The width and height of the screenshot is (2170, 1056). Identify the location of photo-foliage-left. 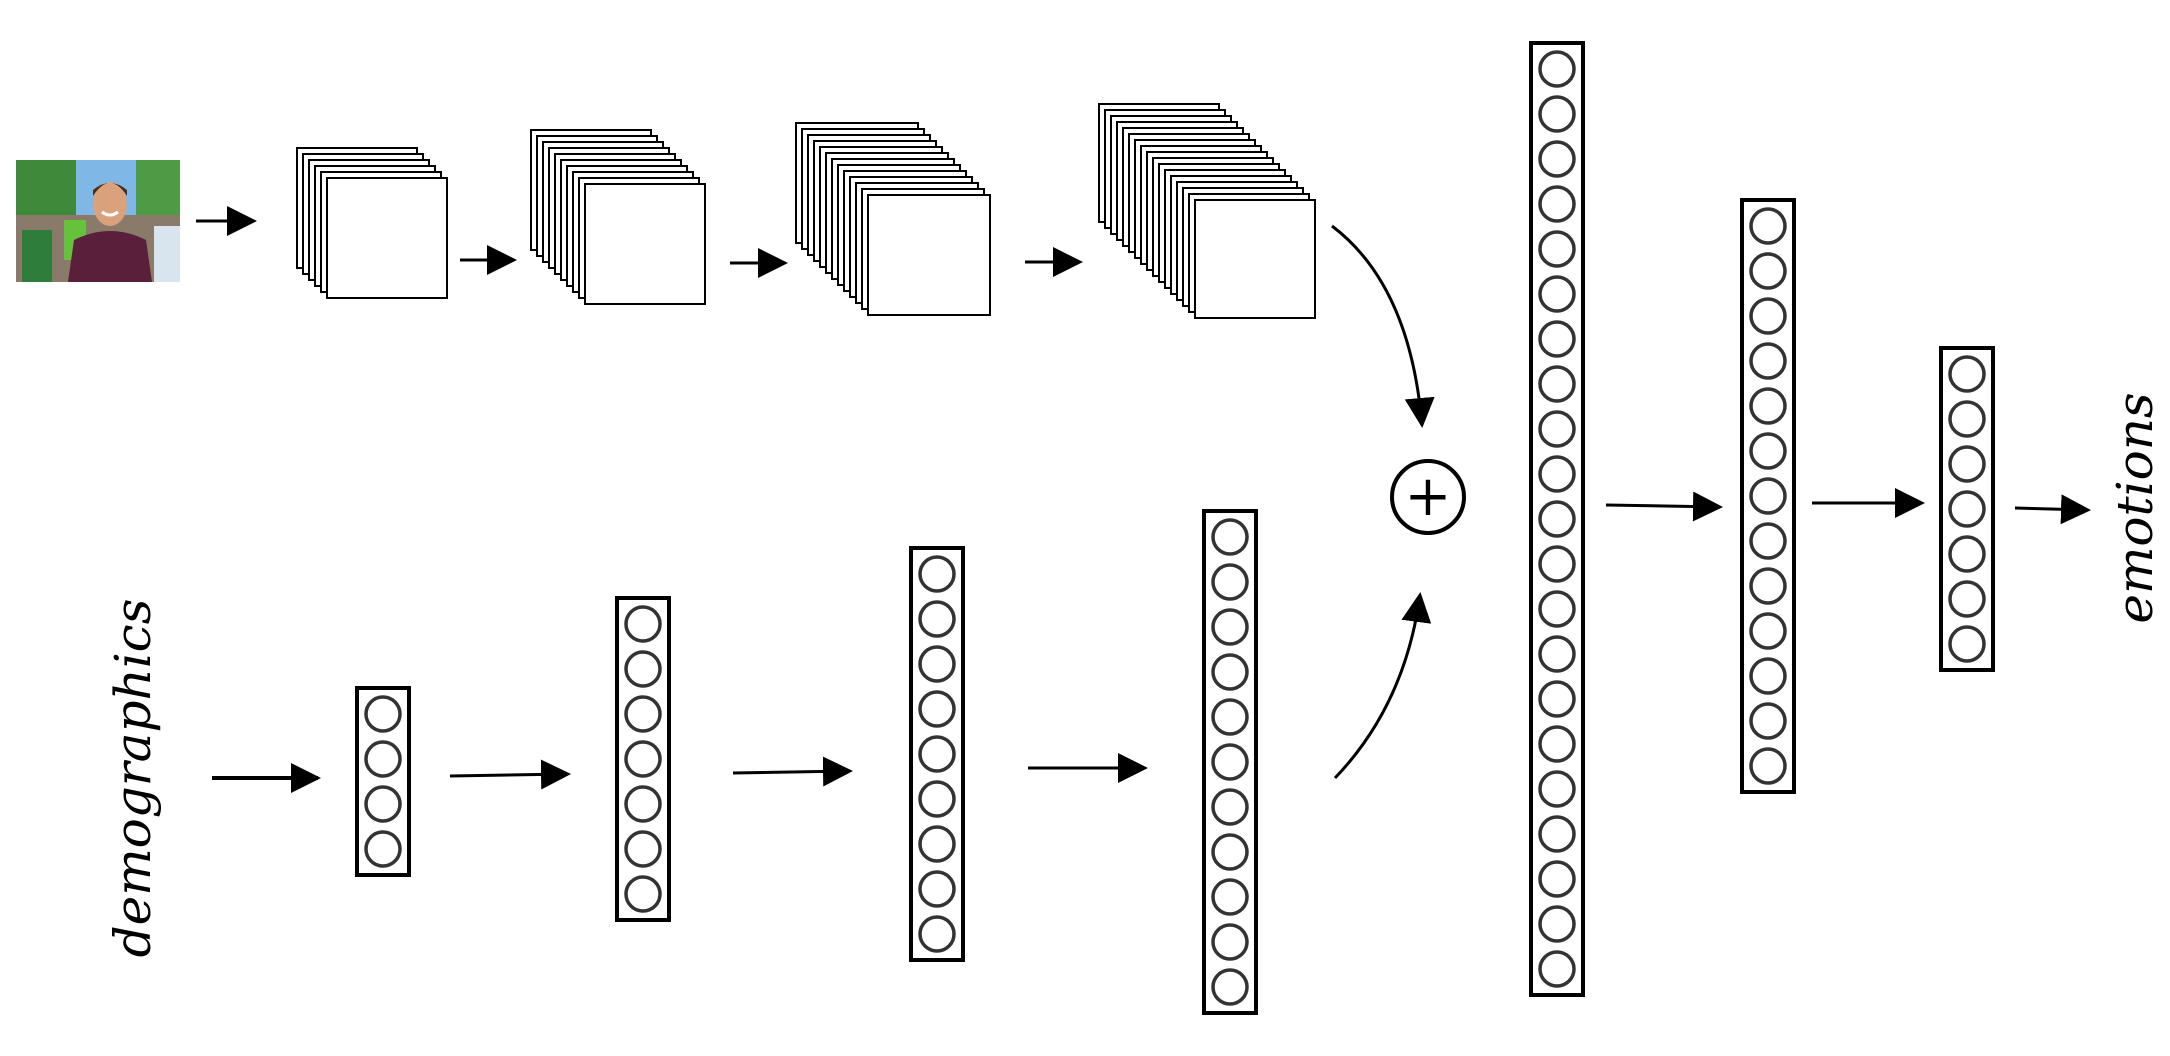
(46, 190).